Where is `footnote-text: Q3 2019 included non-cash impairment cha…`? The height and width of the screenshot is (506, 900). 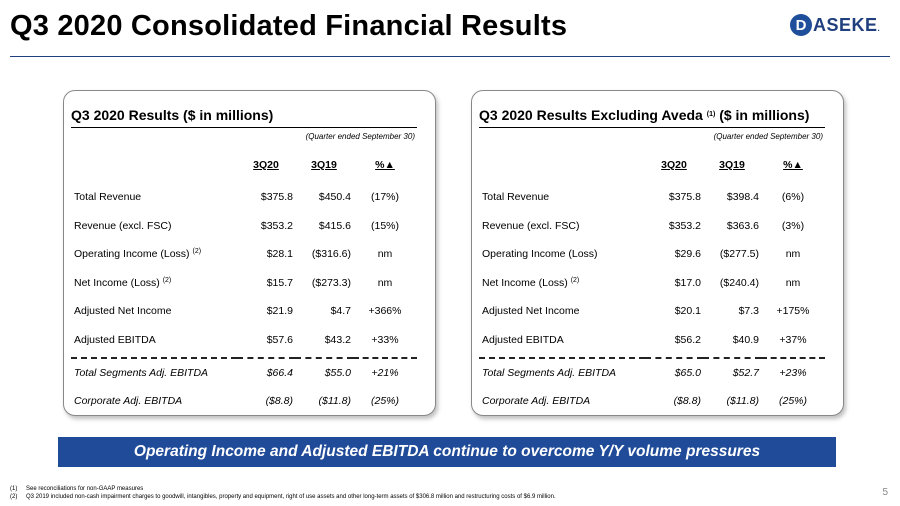
footnote-text: Q3 2019 included non-cash impairment cha… is located at coordinates (291, 497).